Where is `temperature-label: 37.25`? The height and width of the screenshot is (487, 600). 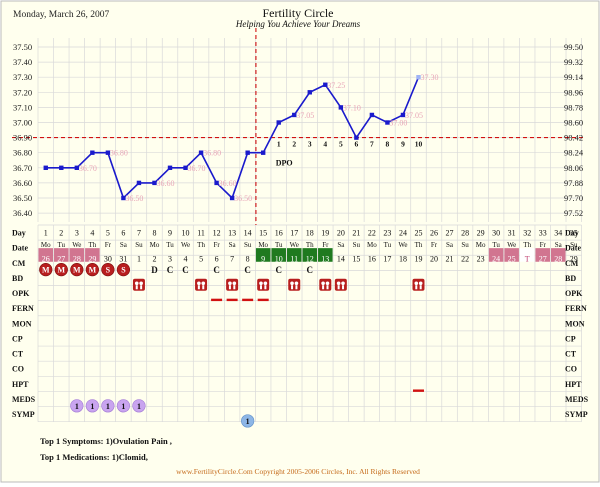
temperature-label: 37.25 is located at coordinates (336, 85).